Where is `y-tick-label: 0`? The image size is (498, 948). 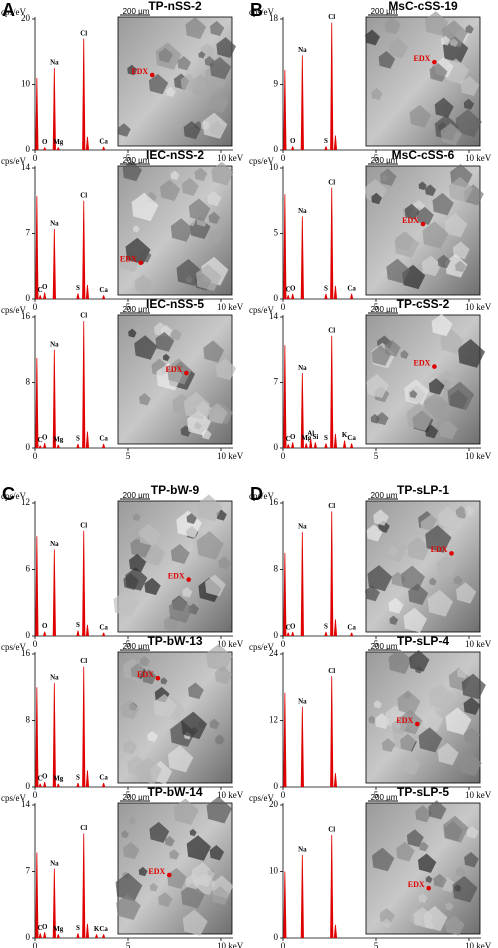 y-tick-label: 0 is located at coordinates (28, 937).